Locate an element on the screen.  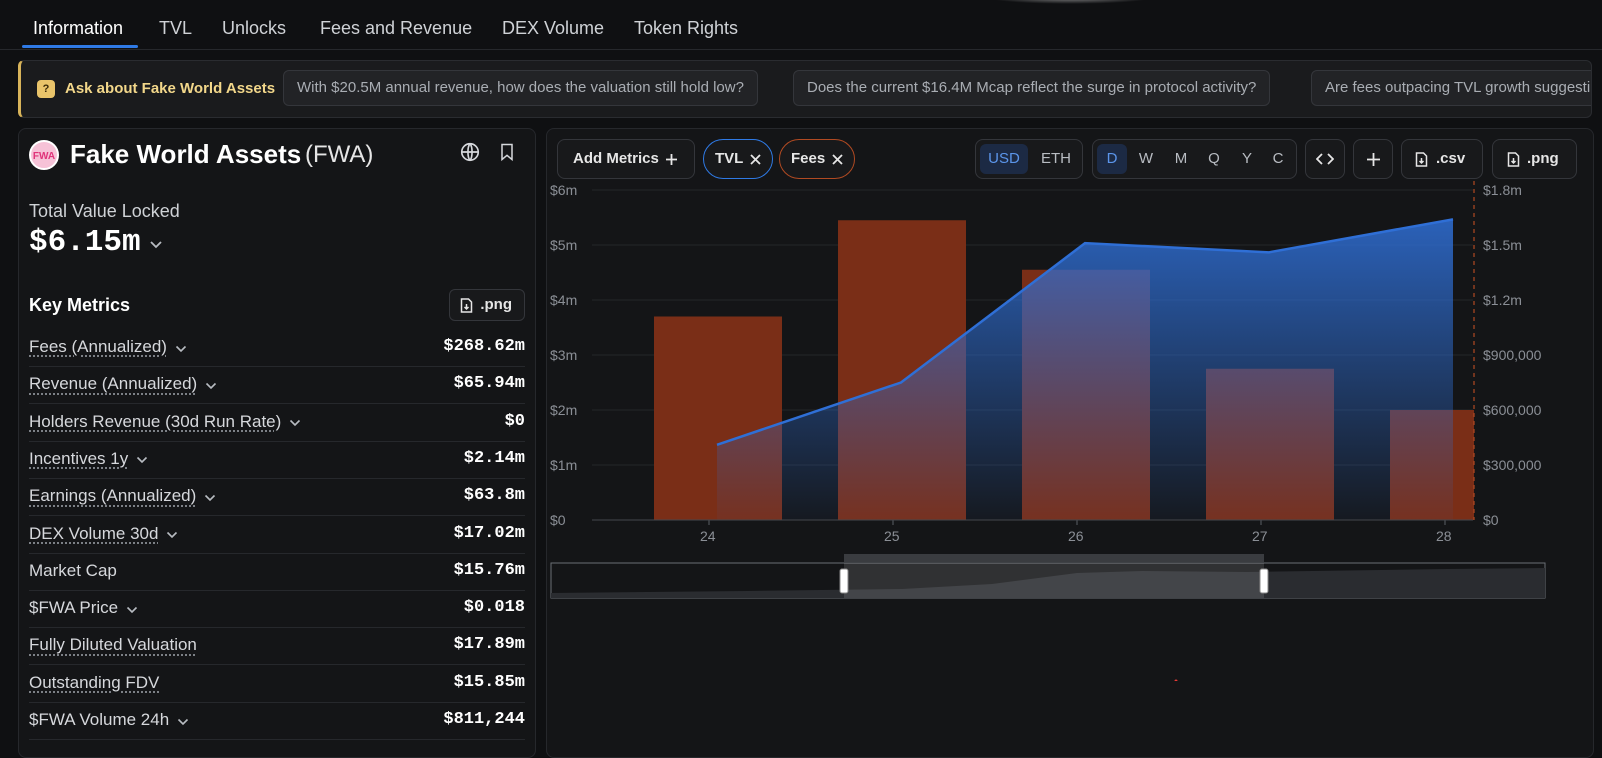
y-tick-right: $0 is located at coordinates (1491, 520).